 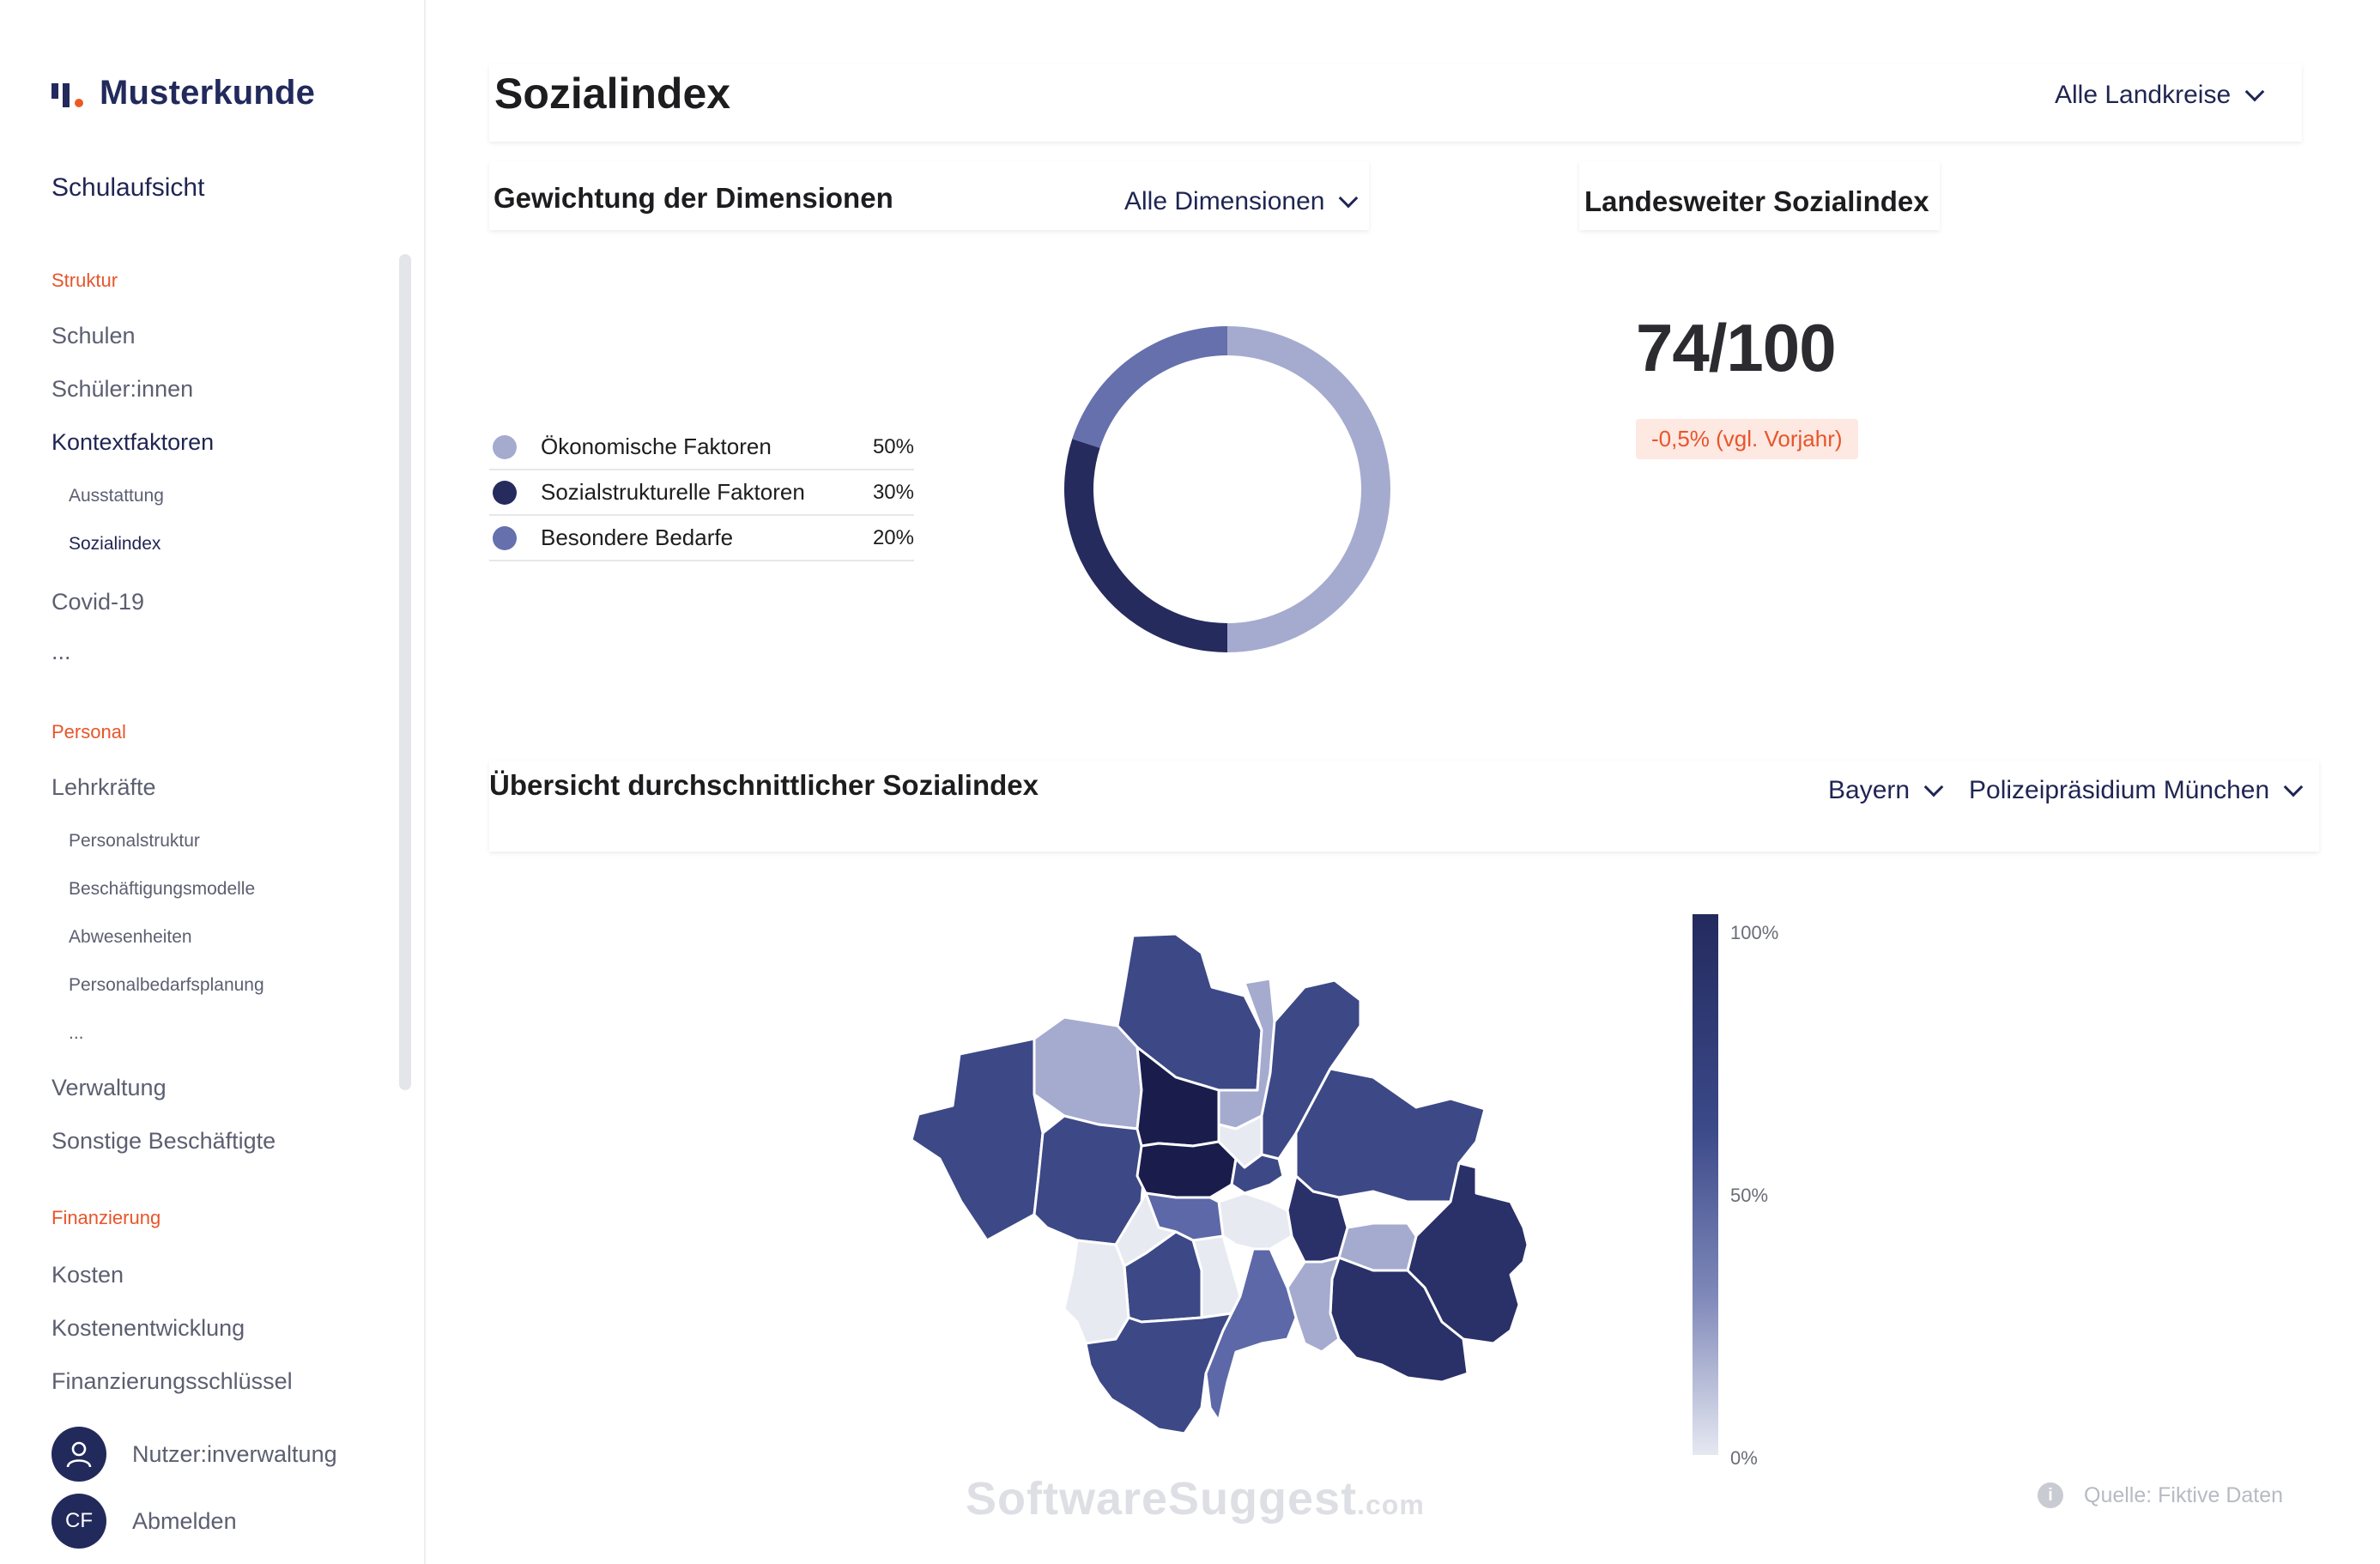 I want to click on data-source-label: Quelle: Fiktive Daten, so click(x=2184, y=1494).